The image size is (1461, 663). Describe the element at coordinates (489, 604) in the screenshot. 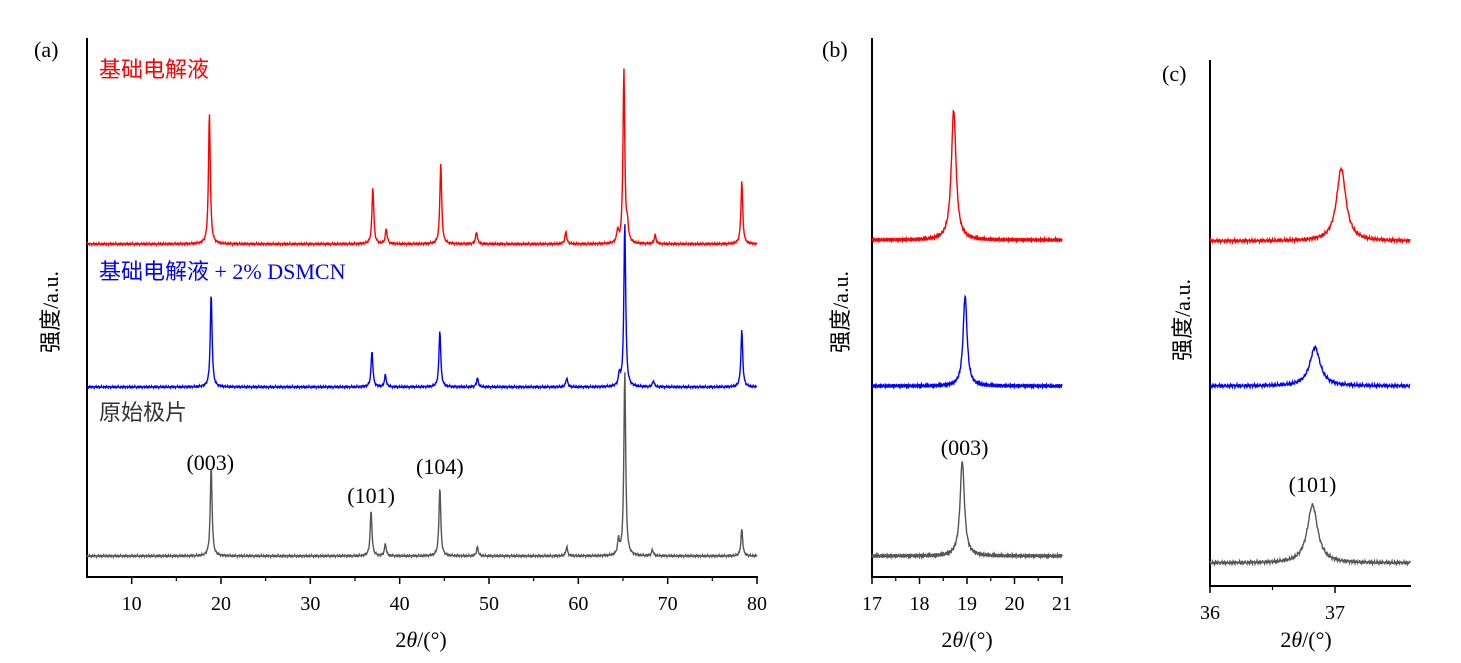

I see `x-tick-label-a-50: 50` at that location.